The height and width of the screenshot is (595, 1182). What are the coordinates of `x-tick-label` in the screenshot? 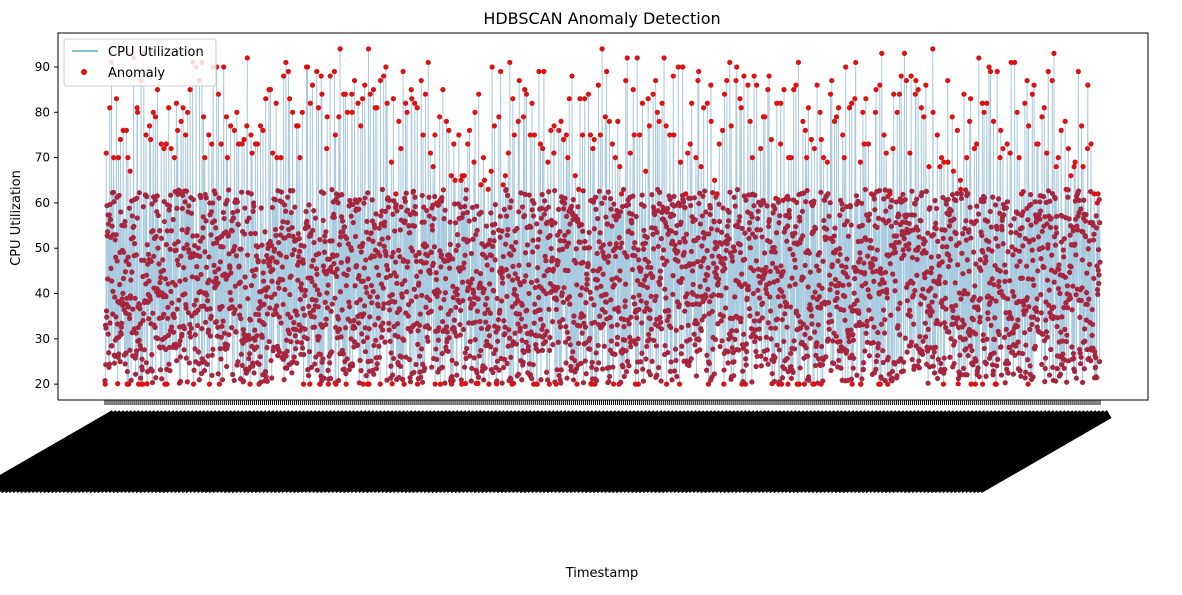 It's located at (1044, 452).